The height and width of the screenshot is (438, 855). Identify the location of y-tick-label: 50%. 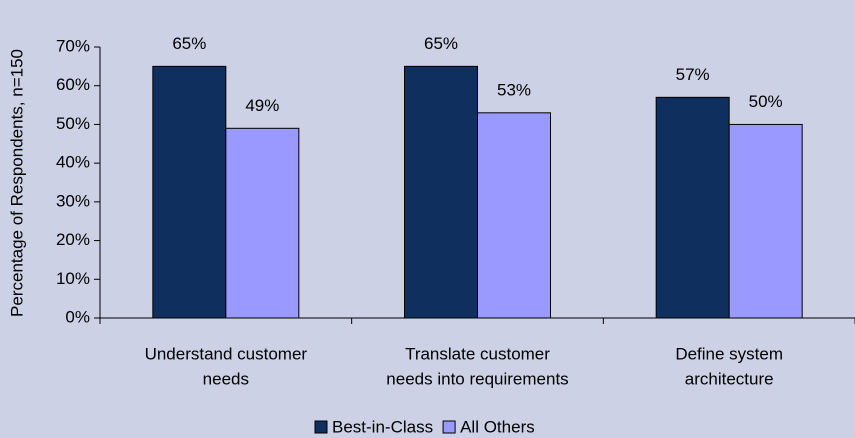
(73, 123).